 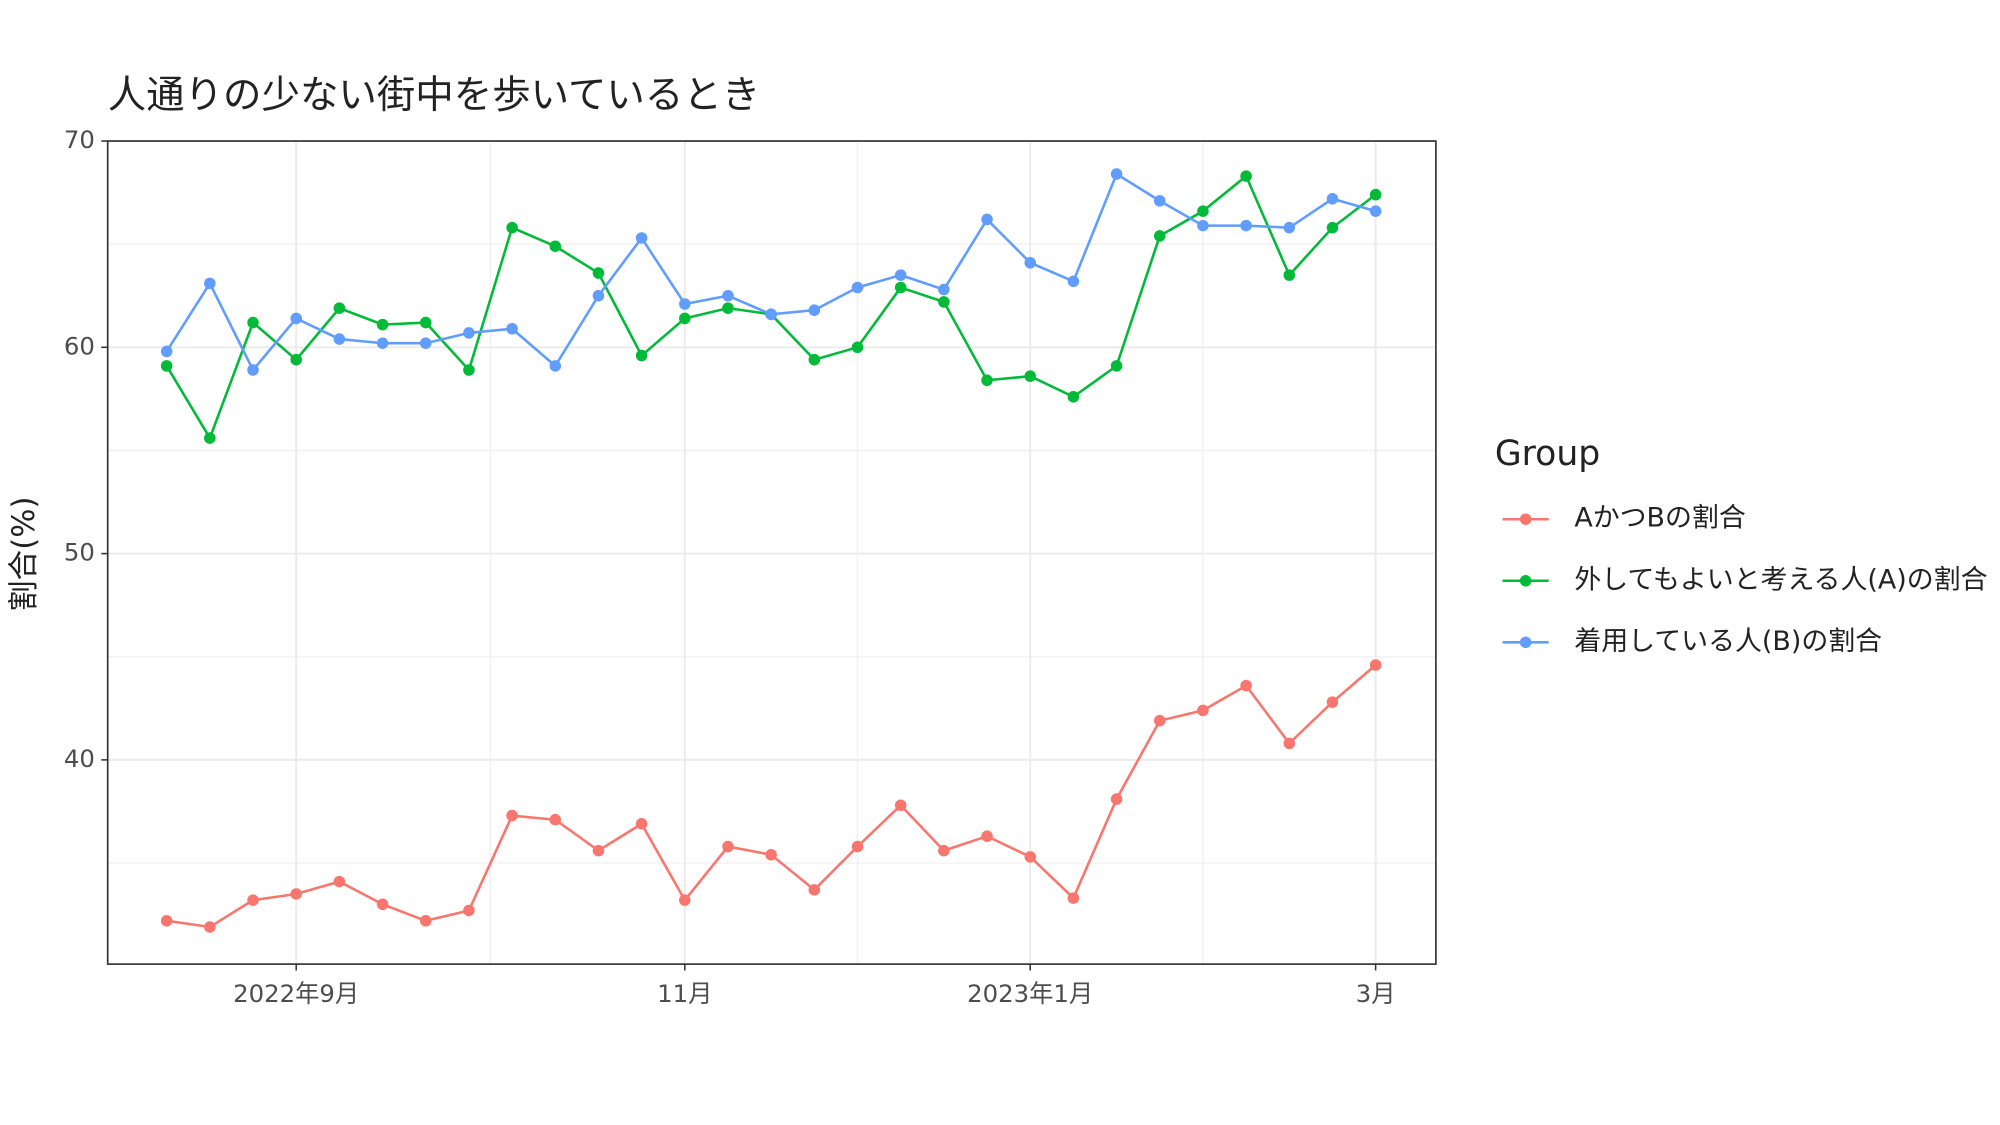 What do you see at coordinates (1547, 454) in the screenshot?
I see `legend-title: Group` at bounding box center [1547, 454].